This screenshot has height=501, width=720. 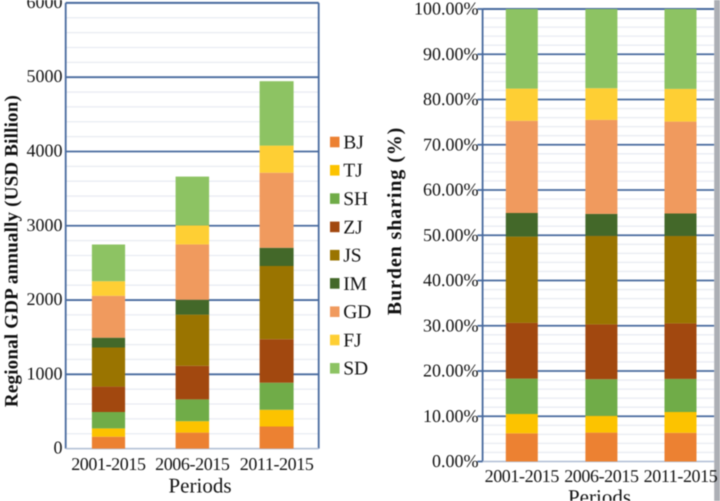 What do you see at coordinates (451, 54) in the screenshot?
I see `svg-text: 90.00%` at bounding box center [451, 54].